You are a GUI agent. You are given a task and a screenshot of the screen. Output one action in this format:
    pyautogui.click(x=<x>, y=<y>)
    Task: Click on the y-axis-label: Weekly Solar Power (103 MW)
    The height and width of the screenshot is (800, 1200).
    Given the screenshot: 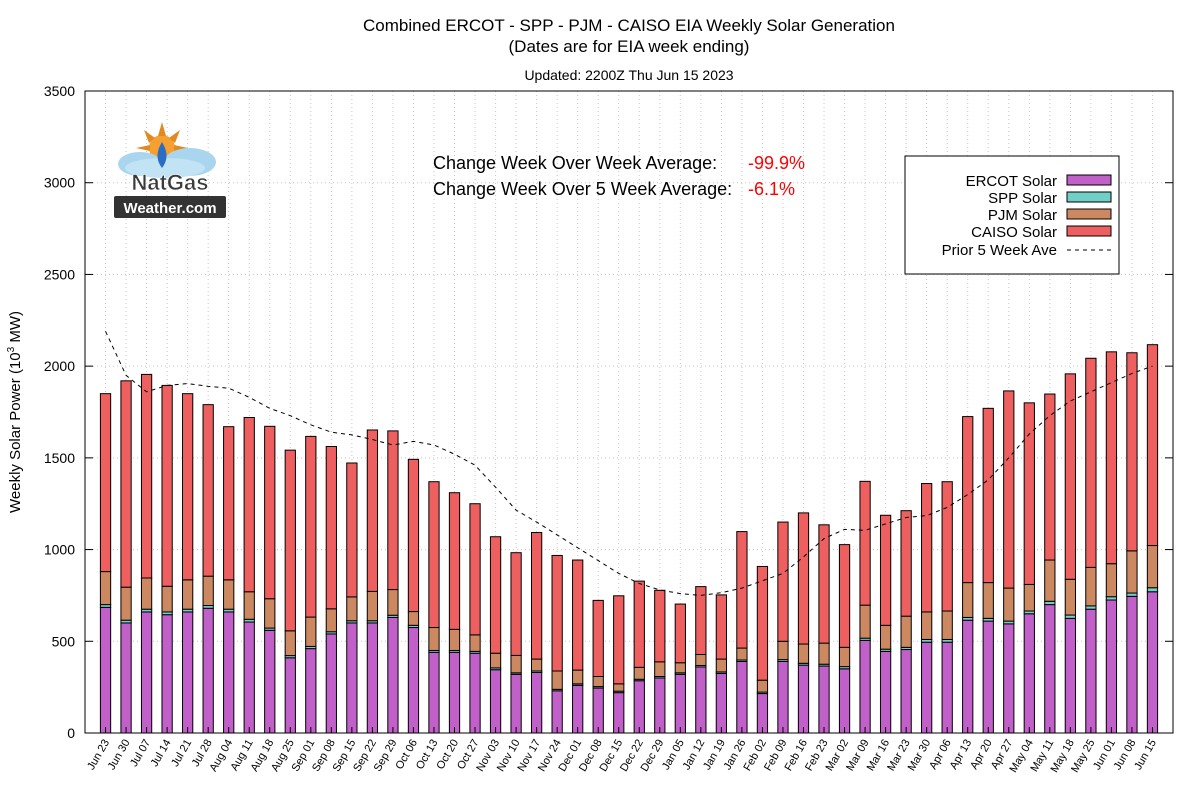 What is the action you would take?
    pyautogui.click(x=15, y=412)
    